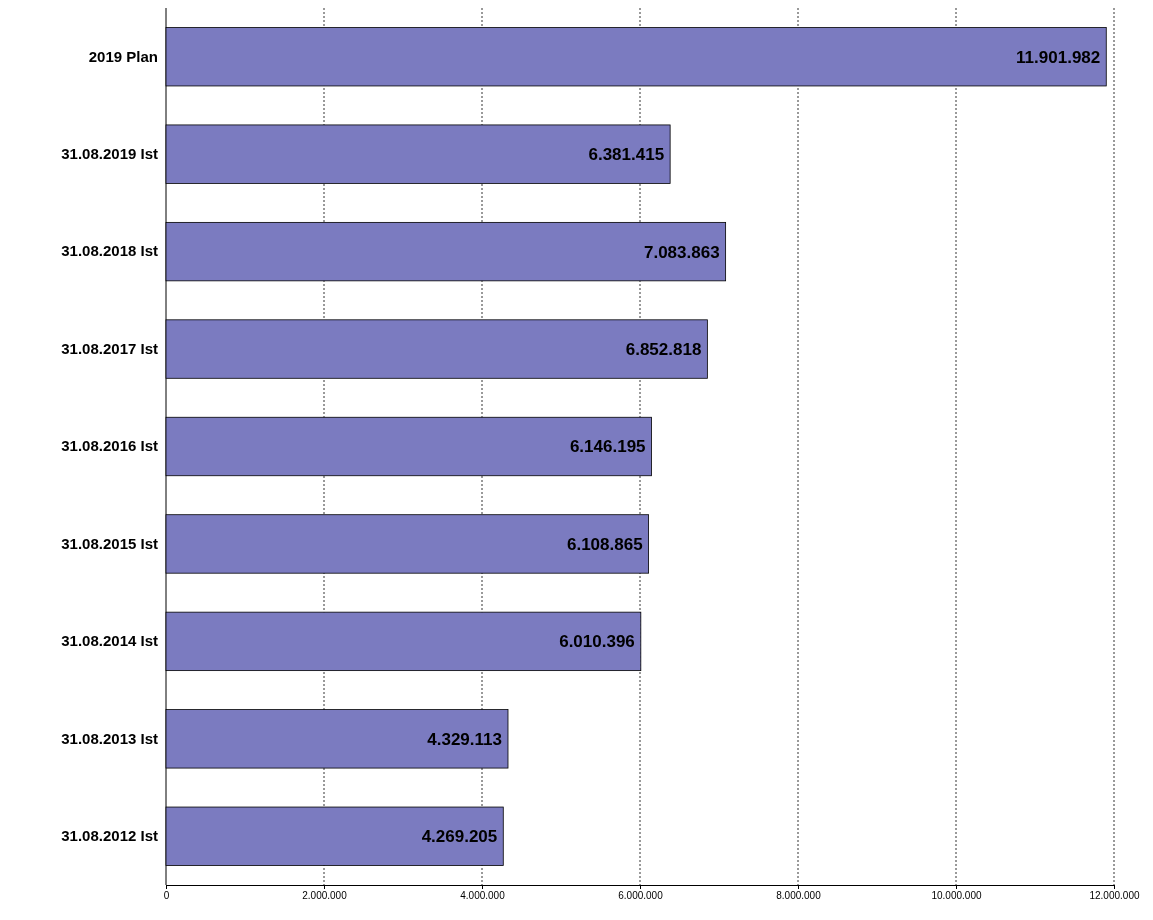 The height and width of the screenshot is (920, 1153). Describe the element at coordinates (1114, 896) in the screenshot. I see `x-tick-label: 12.000.000` at that location.